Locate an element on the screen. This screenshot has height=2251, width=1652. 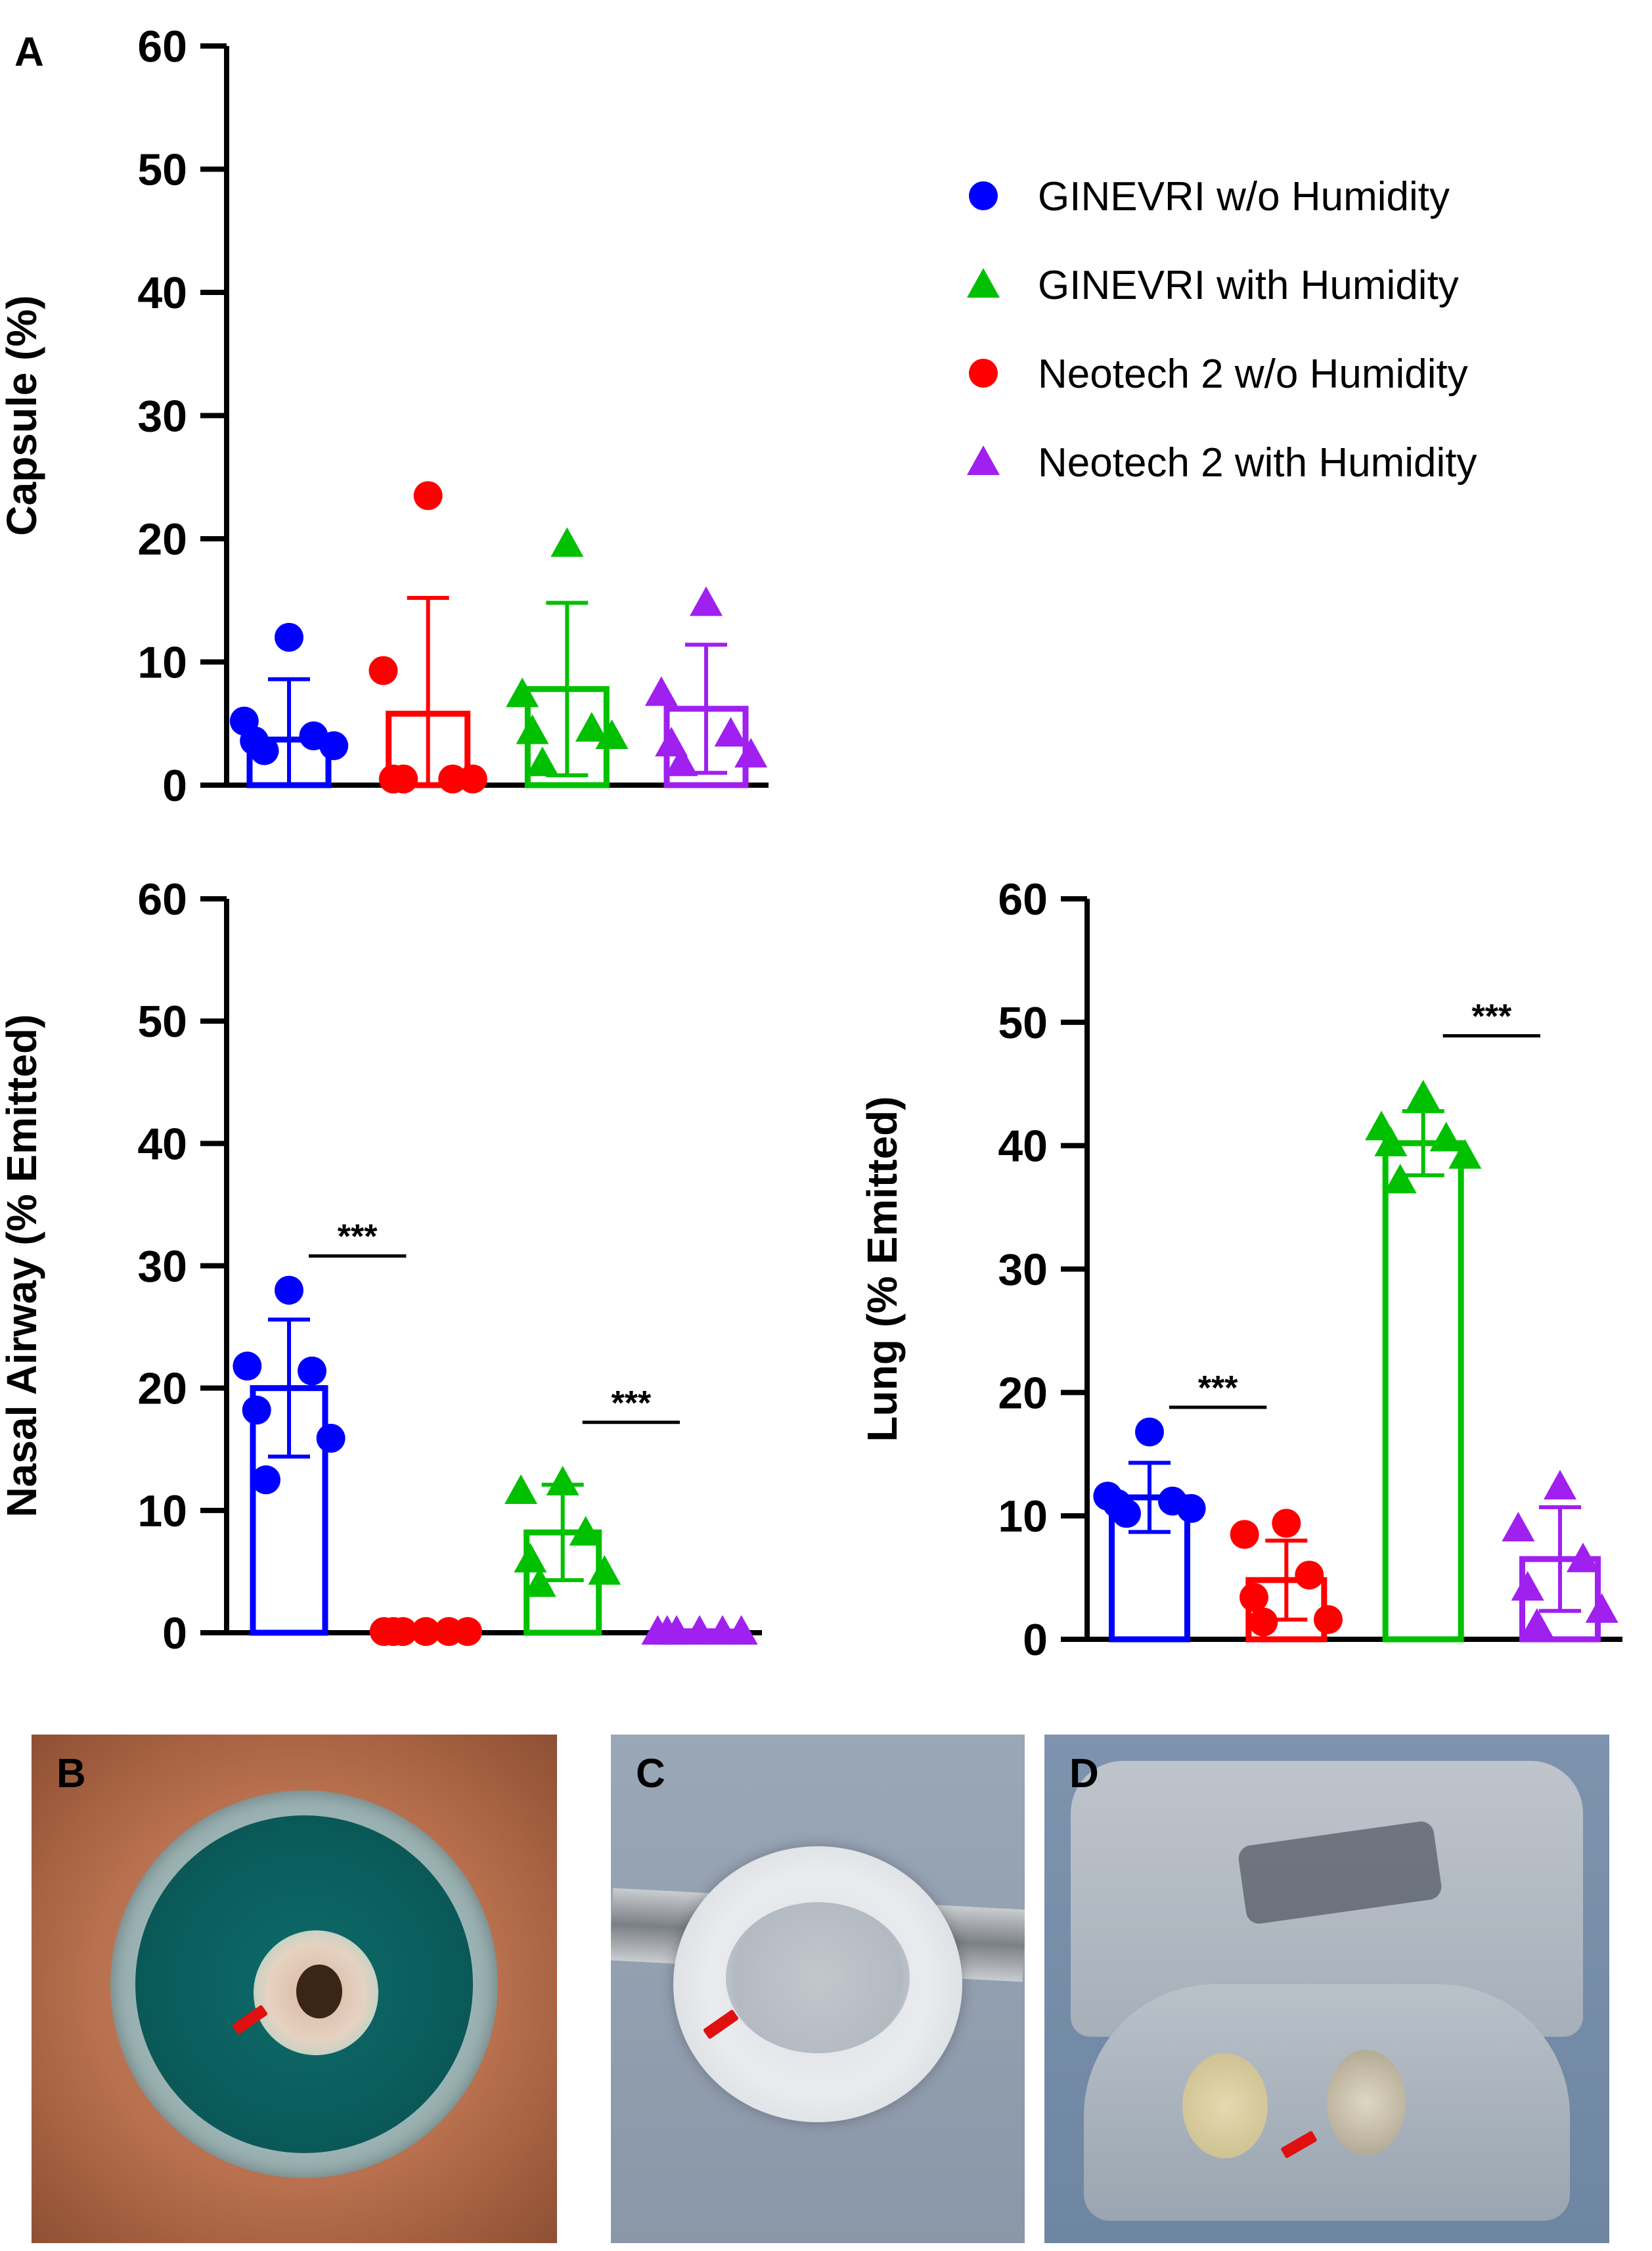
y-axis-label: Lung (% Emitted) is located at coordinates (882, 1269).